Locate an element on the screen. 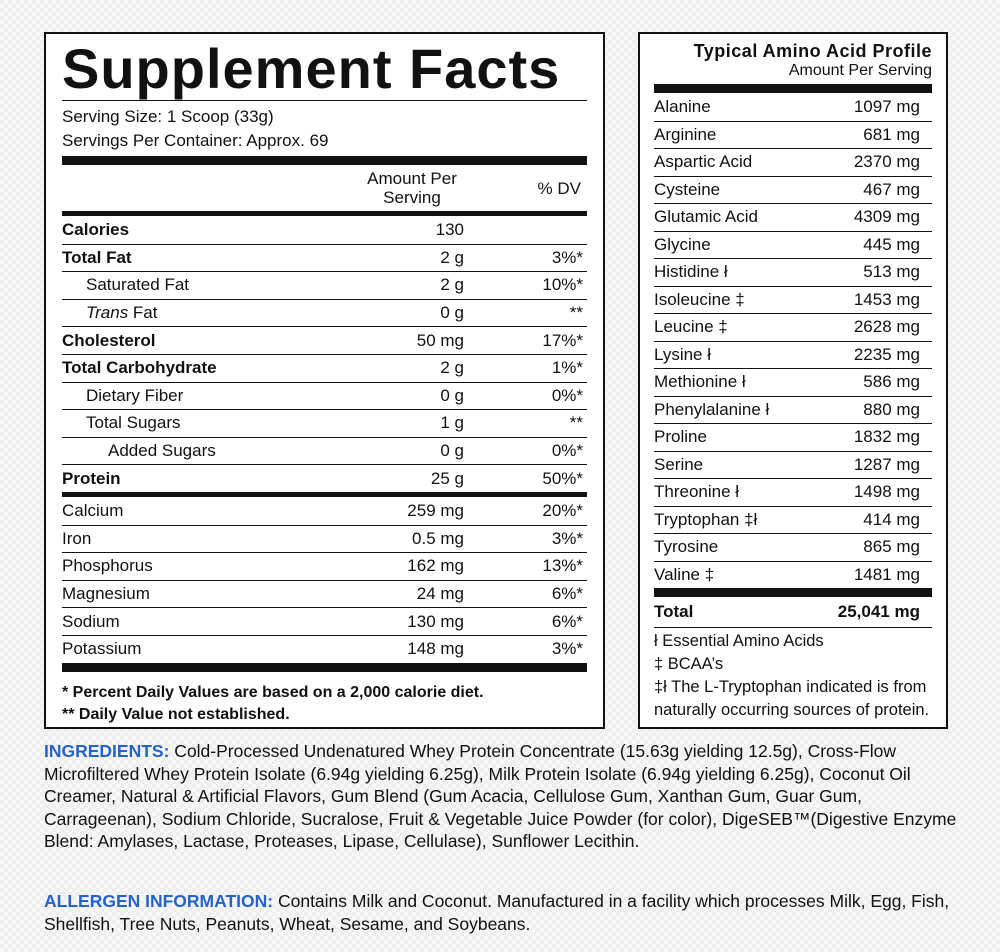  amino-value: 1097 mg is located at coordinates (886, 106).